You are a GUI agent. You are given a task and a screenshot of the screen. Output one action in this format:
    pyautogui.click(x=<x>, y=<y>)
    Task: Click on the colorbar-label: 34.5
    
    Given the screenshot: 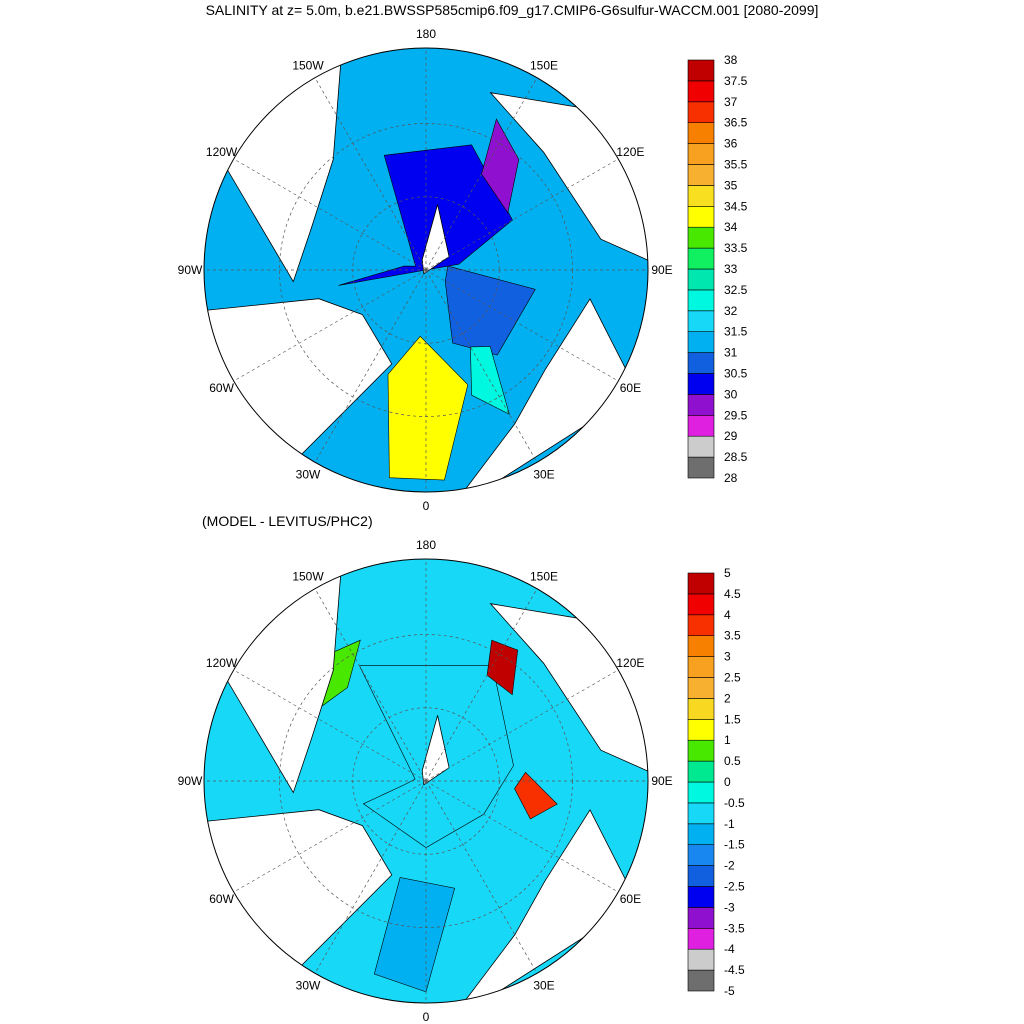 What is the action you would take?
    pyautogui.click(x=736, y=206)
    